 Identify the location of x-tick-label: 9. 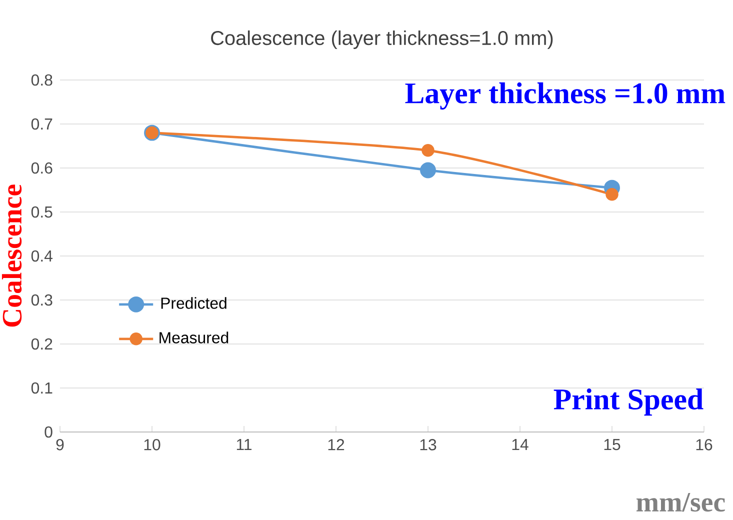
(60, 444).